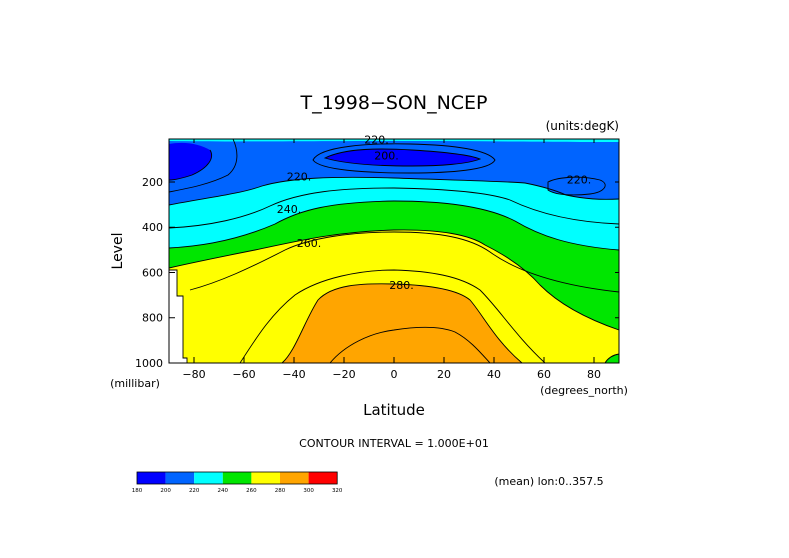  I want to click on green-patch-east, so click(612, 358).